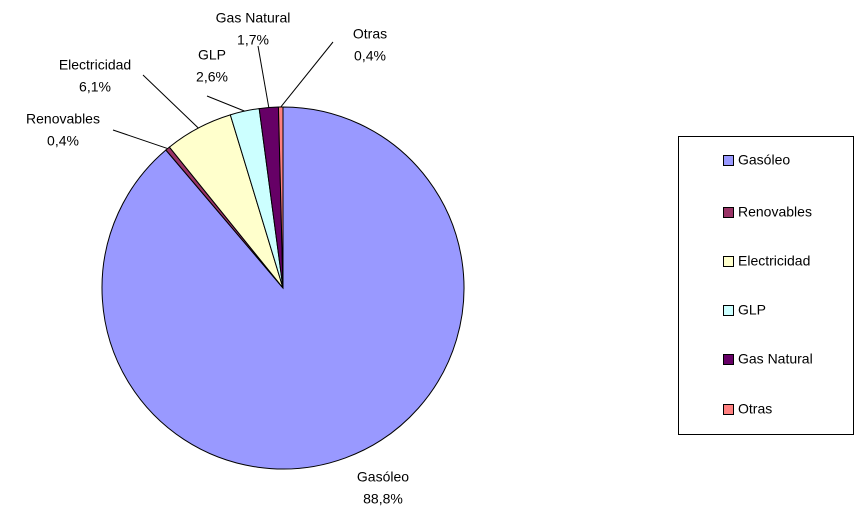 This screenshot has width=854, height=509. What do you see at coordinates (212, 77) in the screenshot?
I see `slice-value-label: 2,6%` at bounding box center [212, 77].